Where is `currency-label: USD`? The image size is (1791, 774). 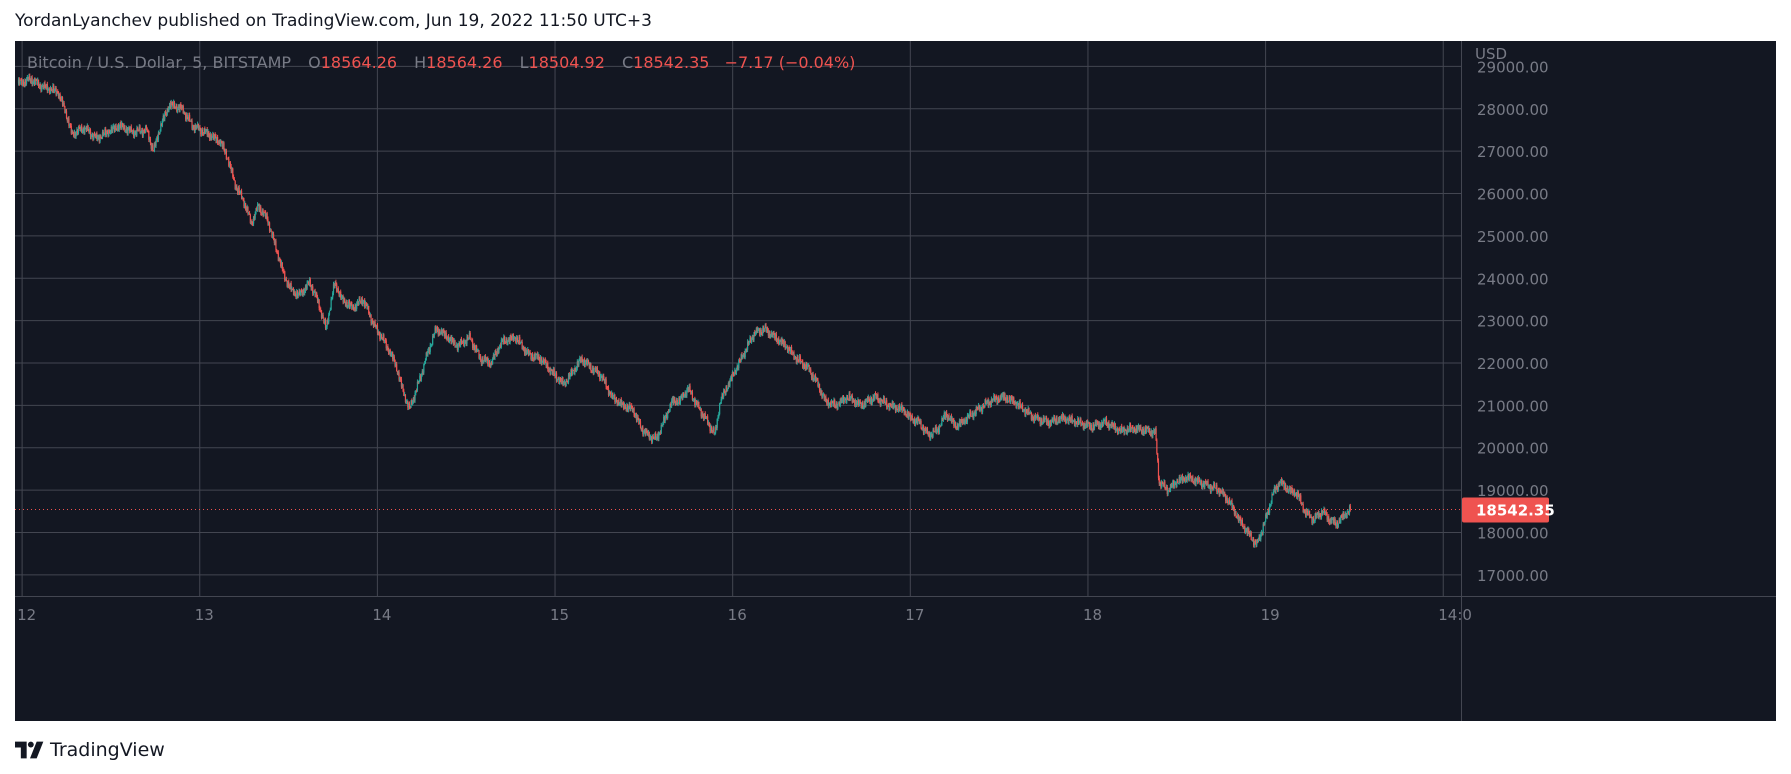
currency-label: USD is located at coordinates (1491, 54).